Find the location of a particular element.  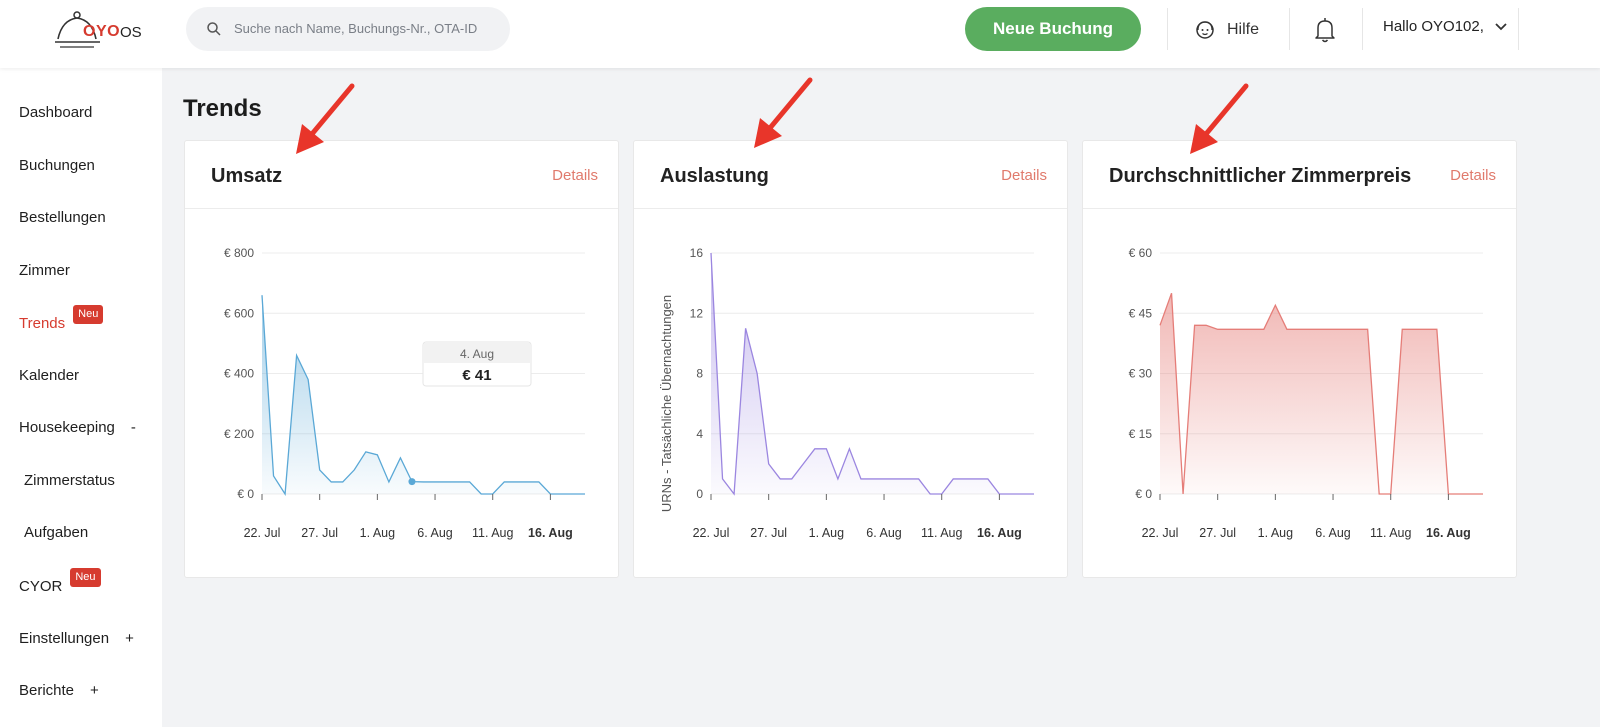

sidebar-item-cyor: CYOR Neu is located at coordinates (60, 582).